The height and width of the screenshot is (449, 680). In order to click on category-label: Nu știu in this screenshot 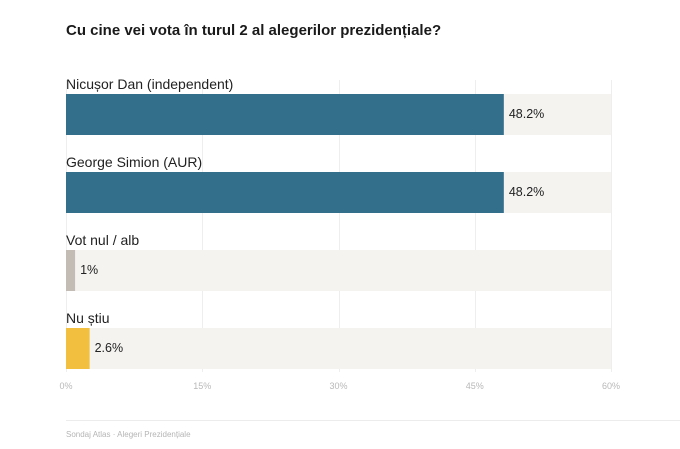, I will do `click(88, 318)`.